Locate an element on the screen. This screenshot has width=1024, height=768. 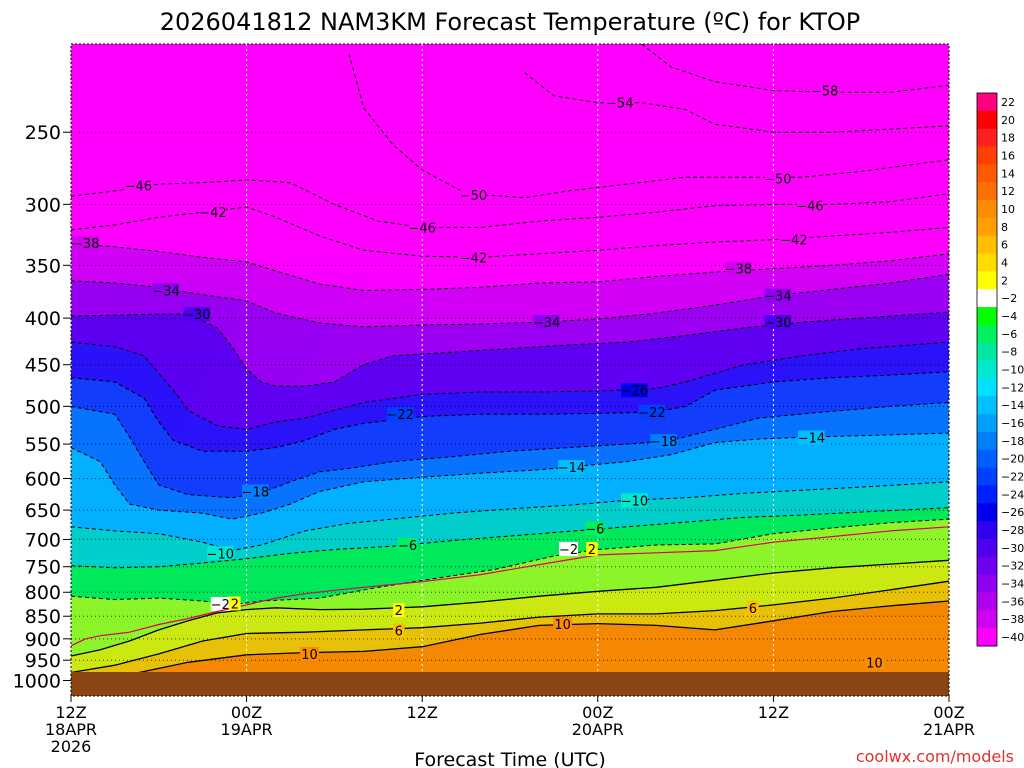
colorbar-frame is located at coordinates (987, 369).